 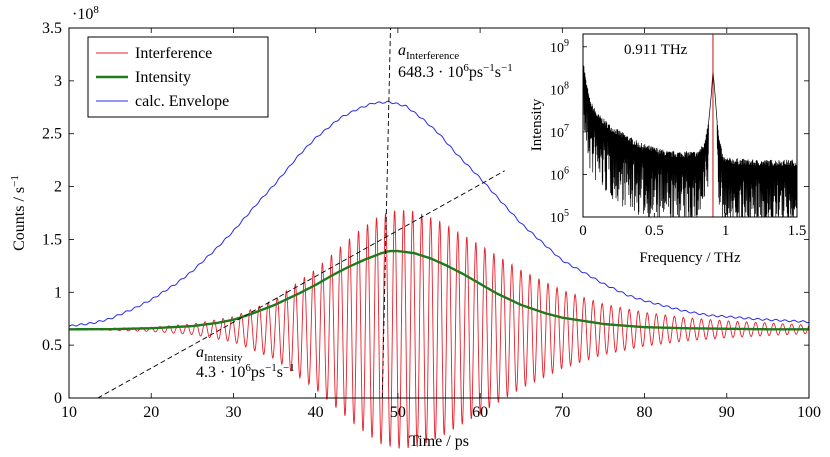 I want to click on y-tick-label: 1.5, so click(x=52, y=239).